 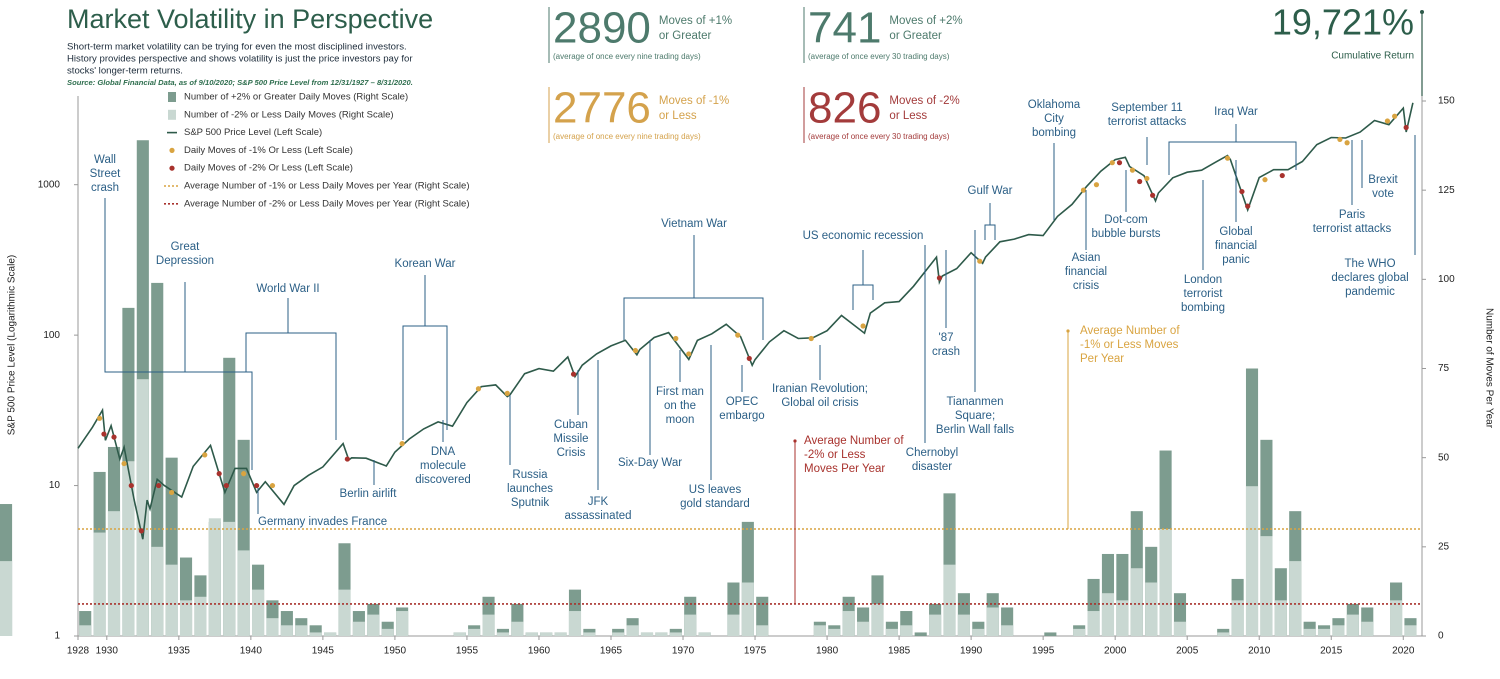 What do you see at coordinates (1352, 215) in the screenshot?
I see `event-annotation: Paris` at bounding box center [1352, 215].